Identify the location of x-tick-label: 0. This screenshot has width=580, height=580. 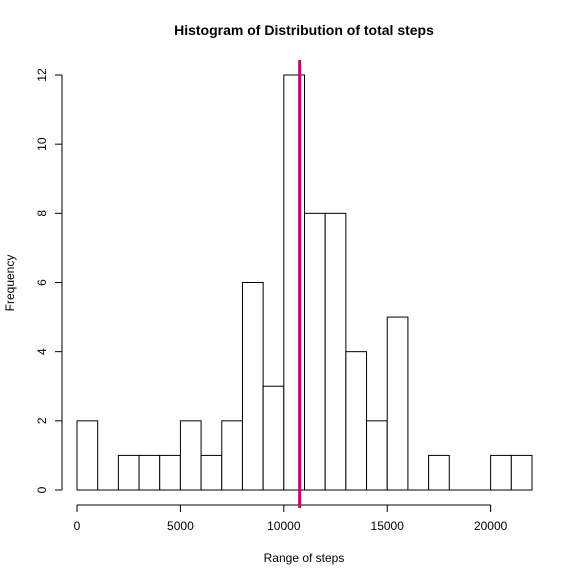
(77, 526).